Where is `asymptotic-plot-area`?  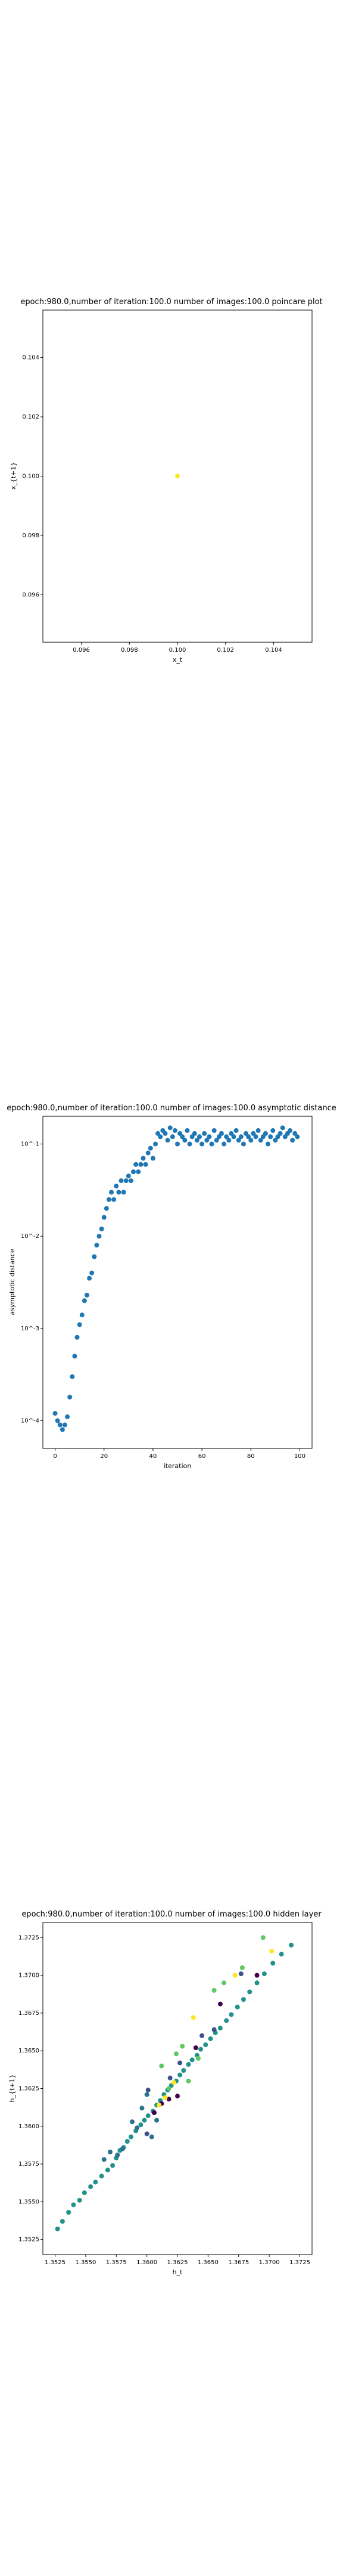 asymptotic-plot-area is located at coordinates (177, 1283).